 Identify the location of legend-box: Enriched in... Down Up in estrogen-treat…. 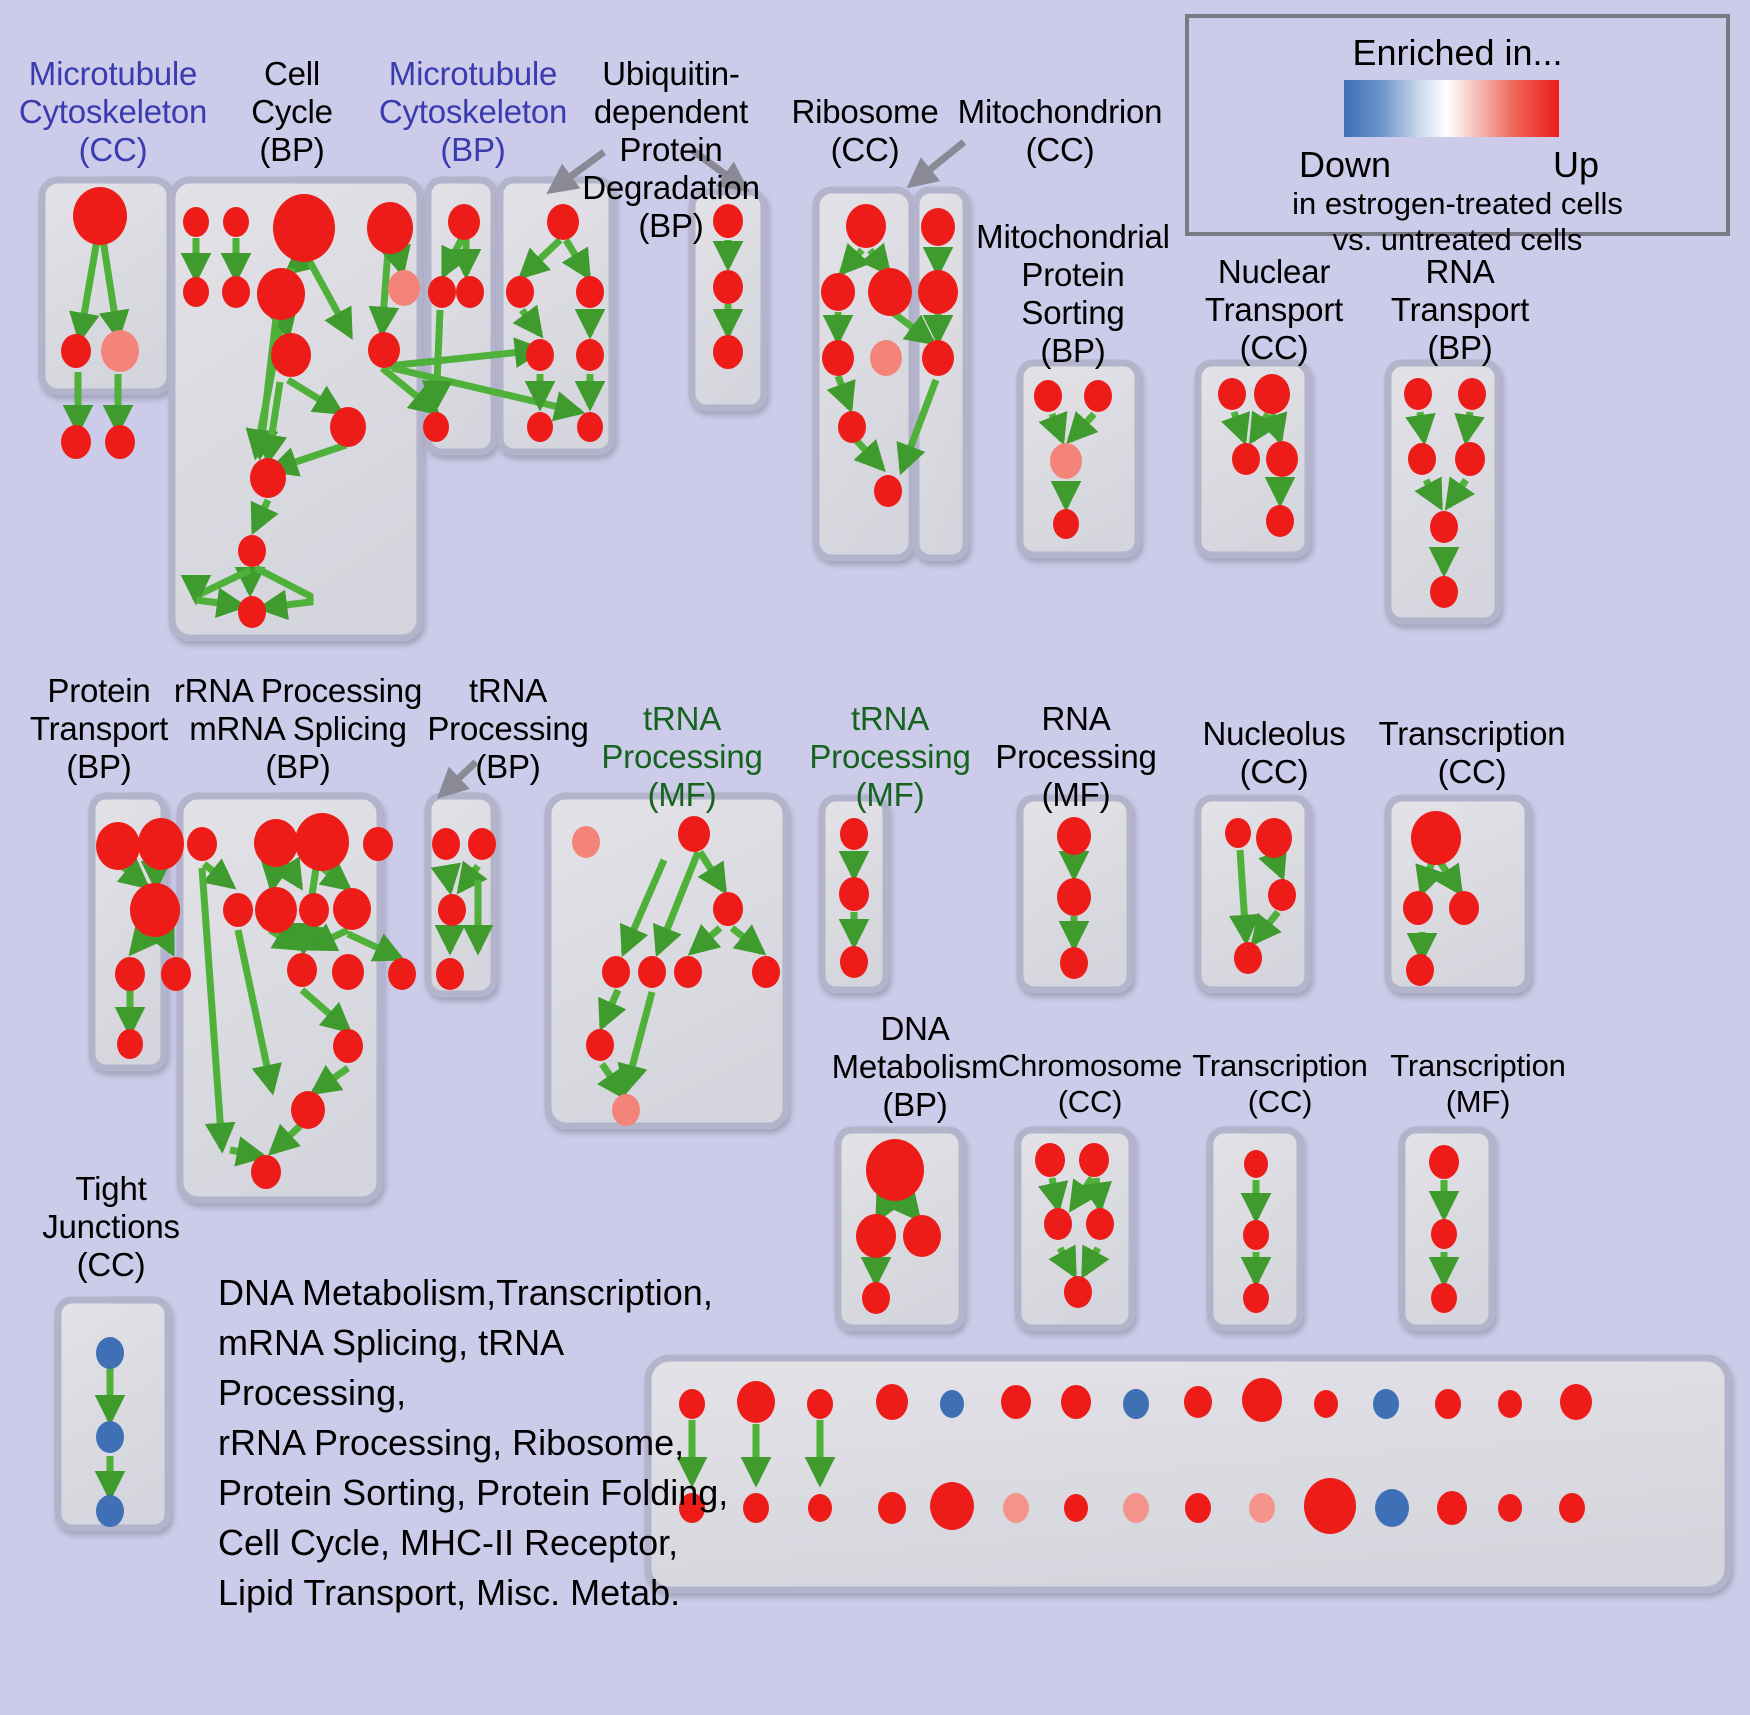
(1457, 135).